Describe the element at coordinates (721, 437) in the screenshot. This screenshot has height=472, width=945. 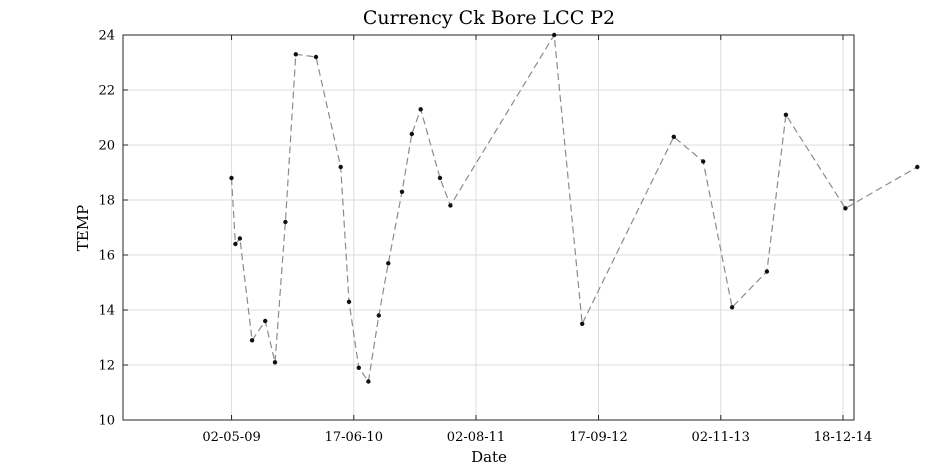
I see `x-tick-label: 02-11-13` at that location.